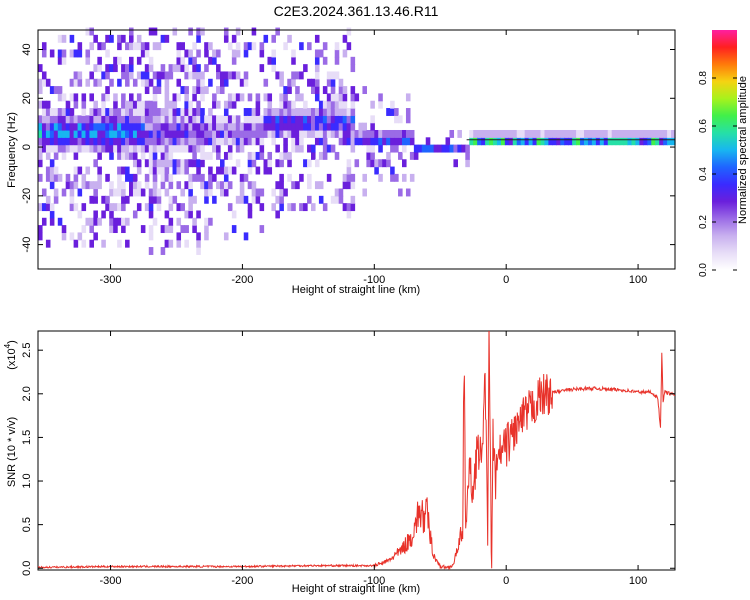  I want to click on spectrogram-x-tick-label: 100, so click(638, 280).